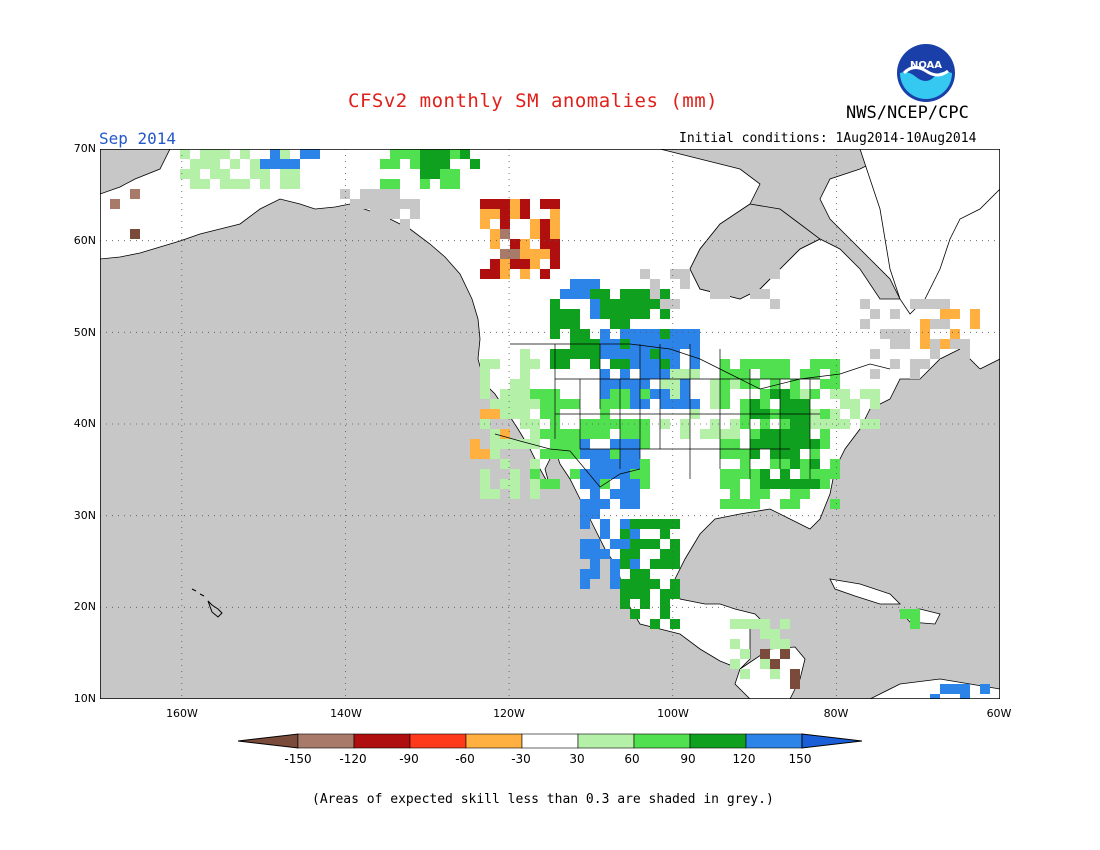 The image size is (1100, 850). I want to click on lat-label-40n: 40N, so click(84, 423).